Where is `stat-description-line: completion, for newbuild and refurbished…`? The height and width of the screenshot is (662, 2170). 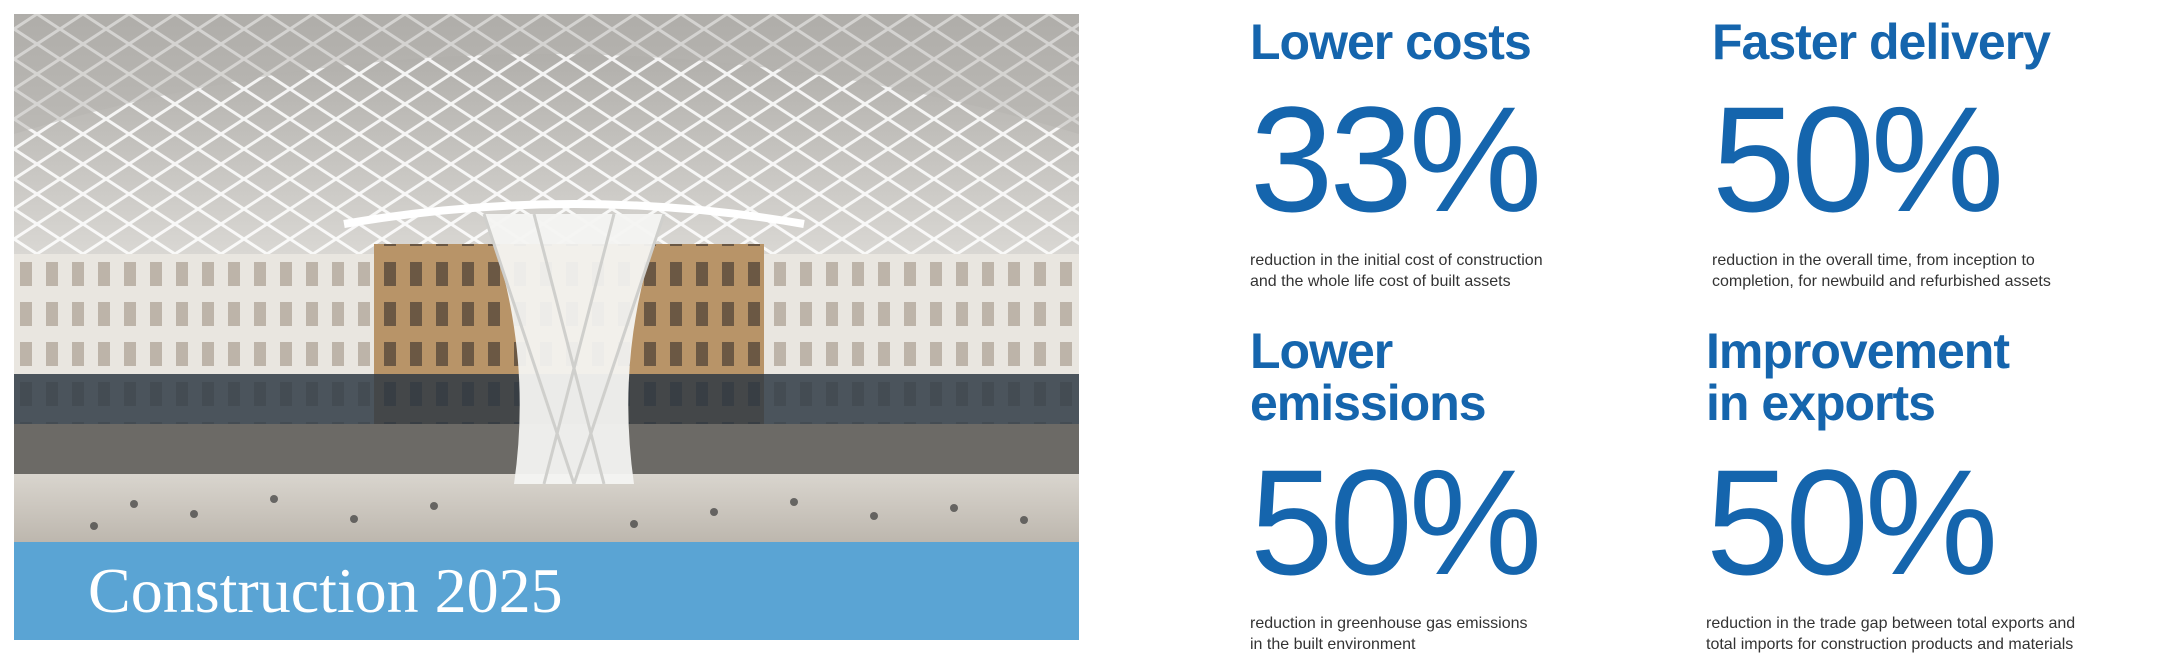
stat-description-line: completion, for newbuild and refurbished… is located at coordinates (1881, 281).